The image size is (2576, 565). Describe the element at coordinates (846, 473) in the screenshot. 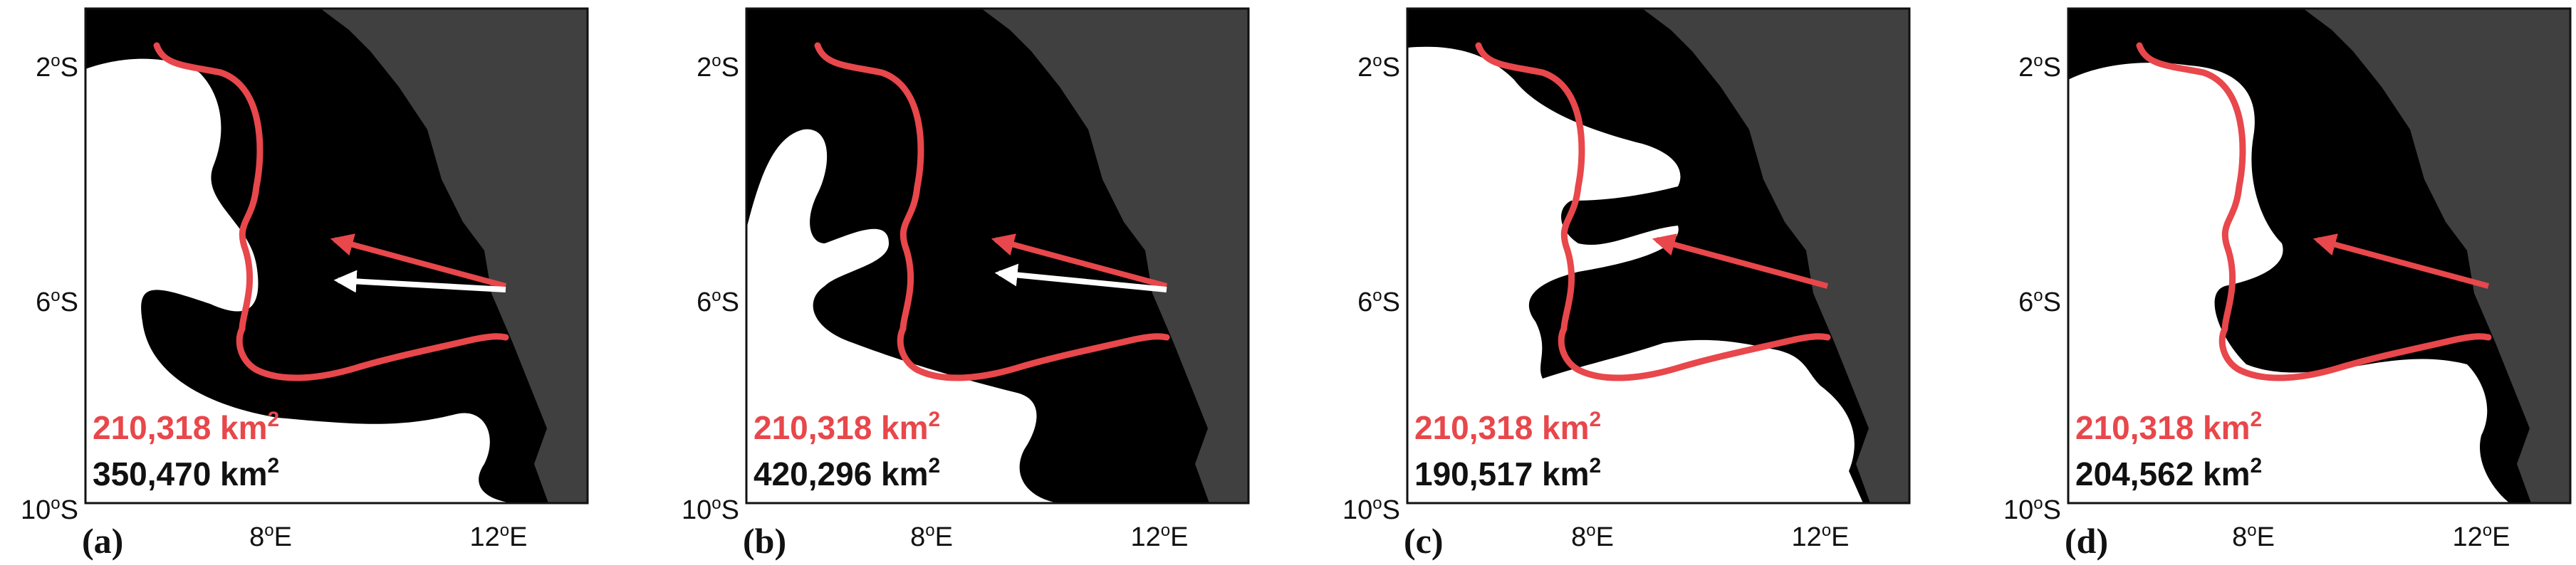

I see `black-area-label: 420,296 km2` at that location.